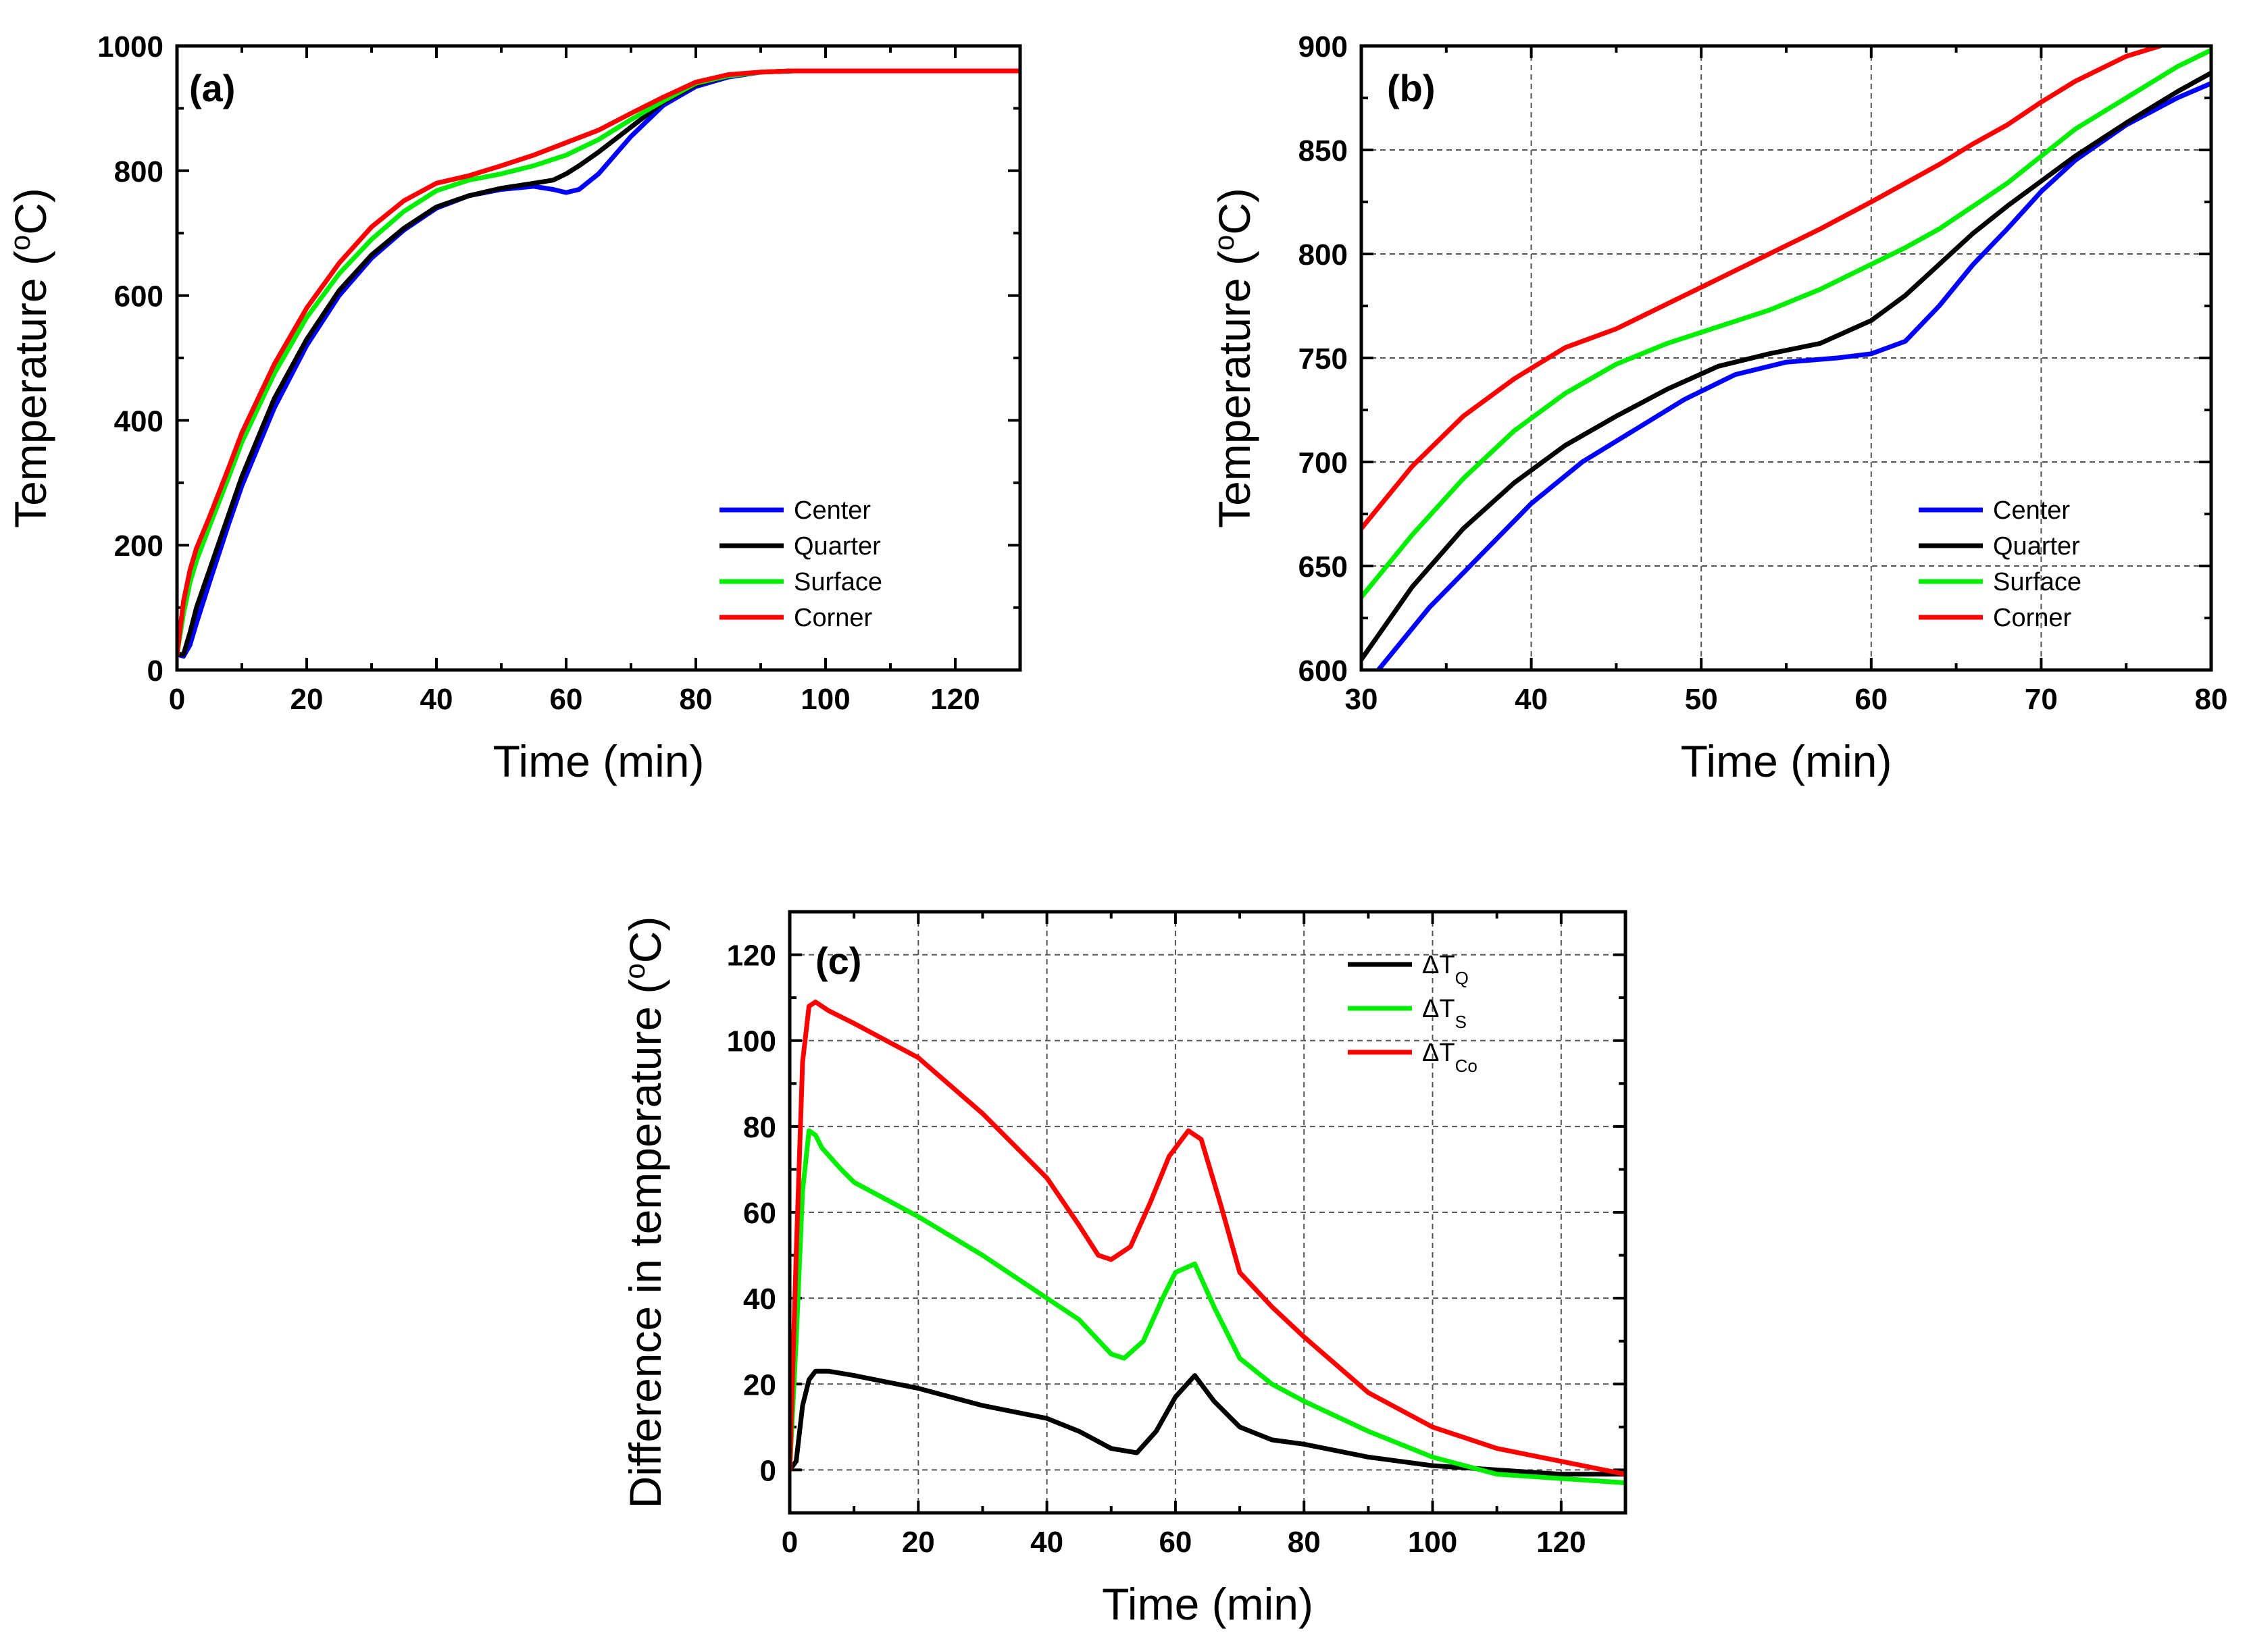 The height and width of the screenshot is (1652, 2249). I want to click on legend-label-sub: Co, so click(1466, 1066).